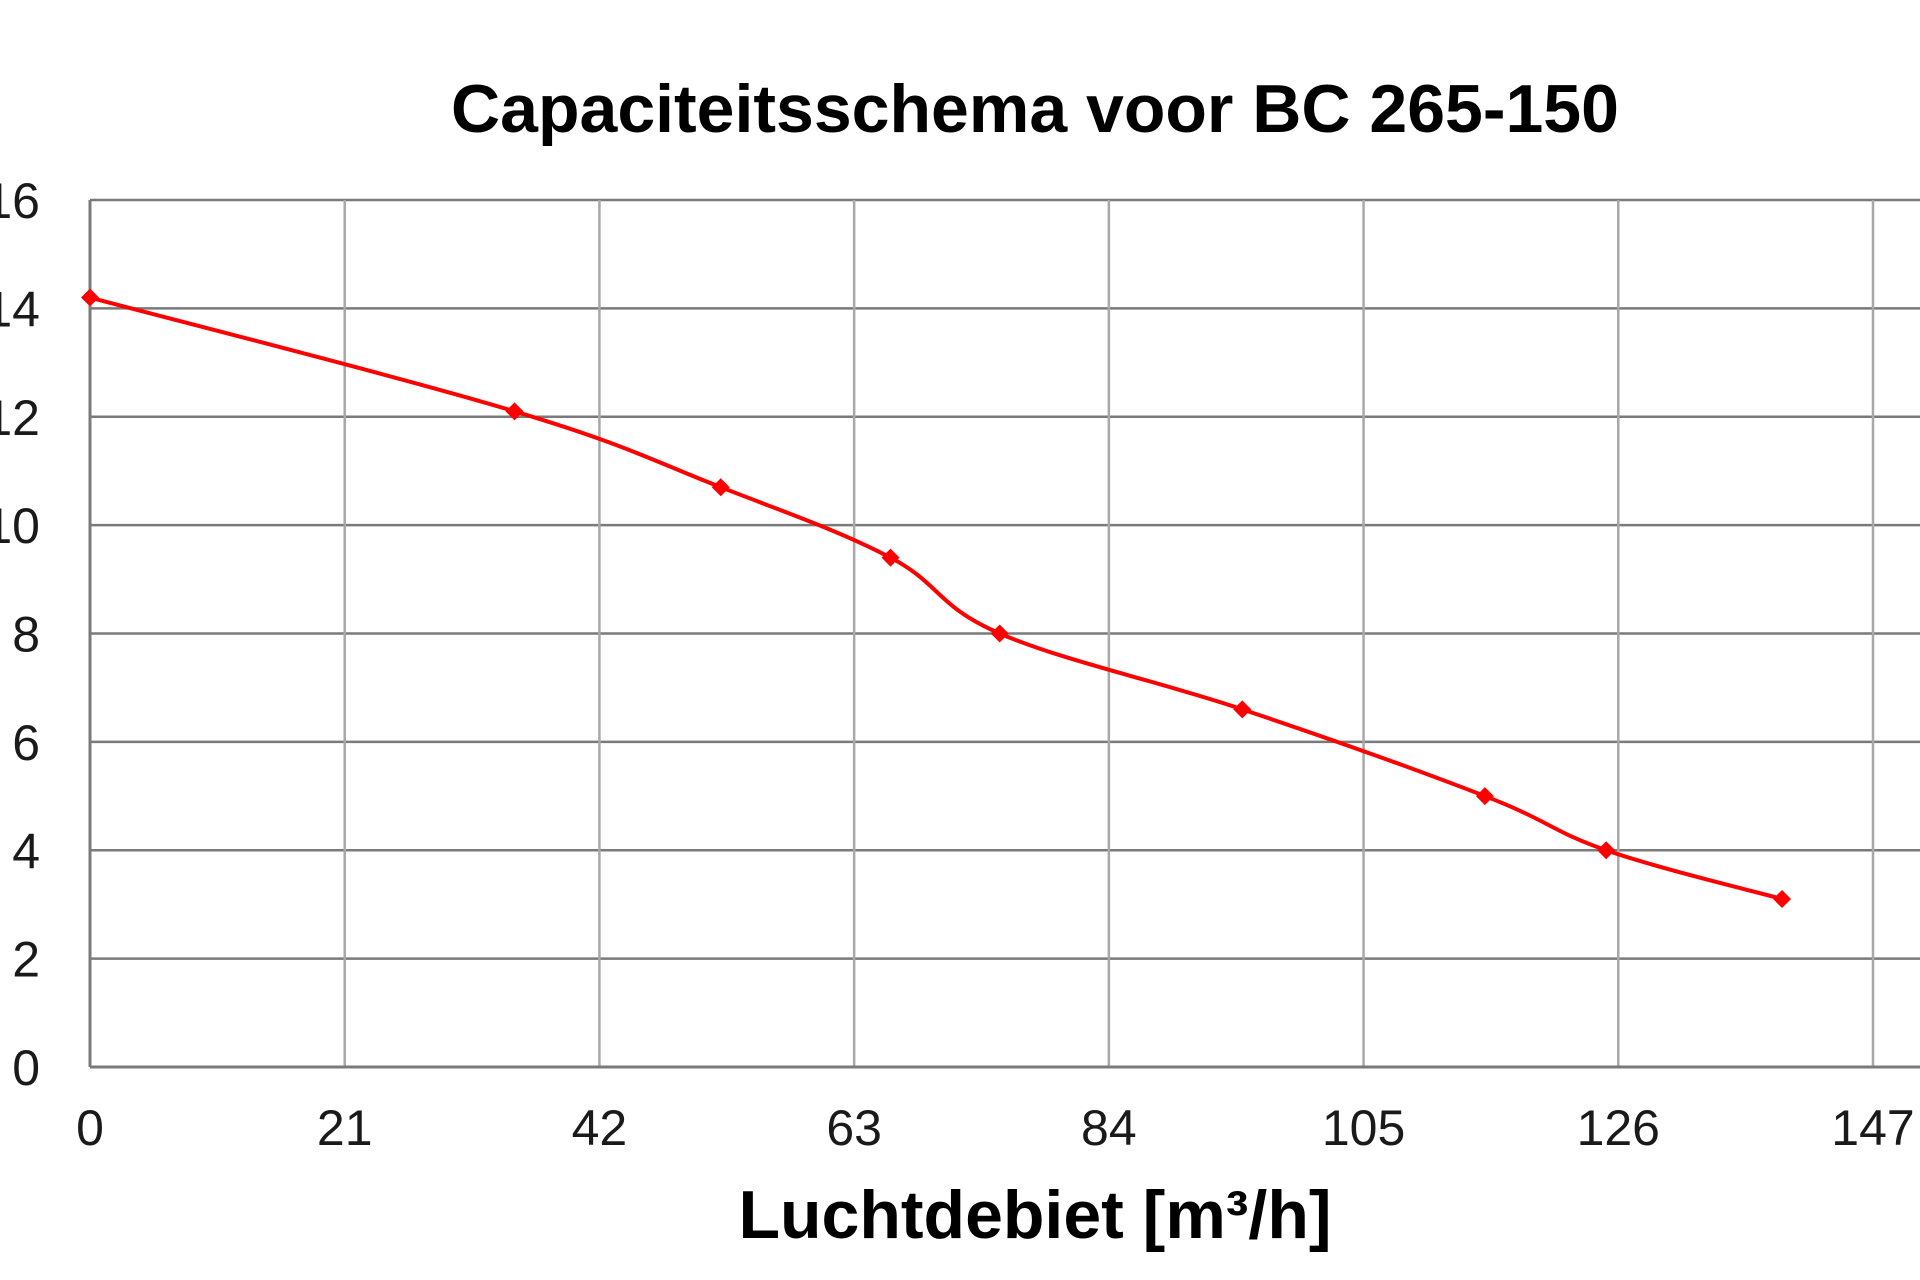 The height and width of the screenshot is (1280, 1920). Describe the element at coordinates (26, 1068) in the screenshot. I see `y-tick-label: 0` at that location.